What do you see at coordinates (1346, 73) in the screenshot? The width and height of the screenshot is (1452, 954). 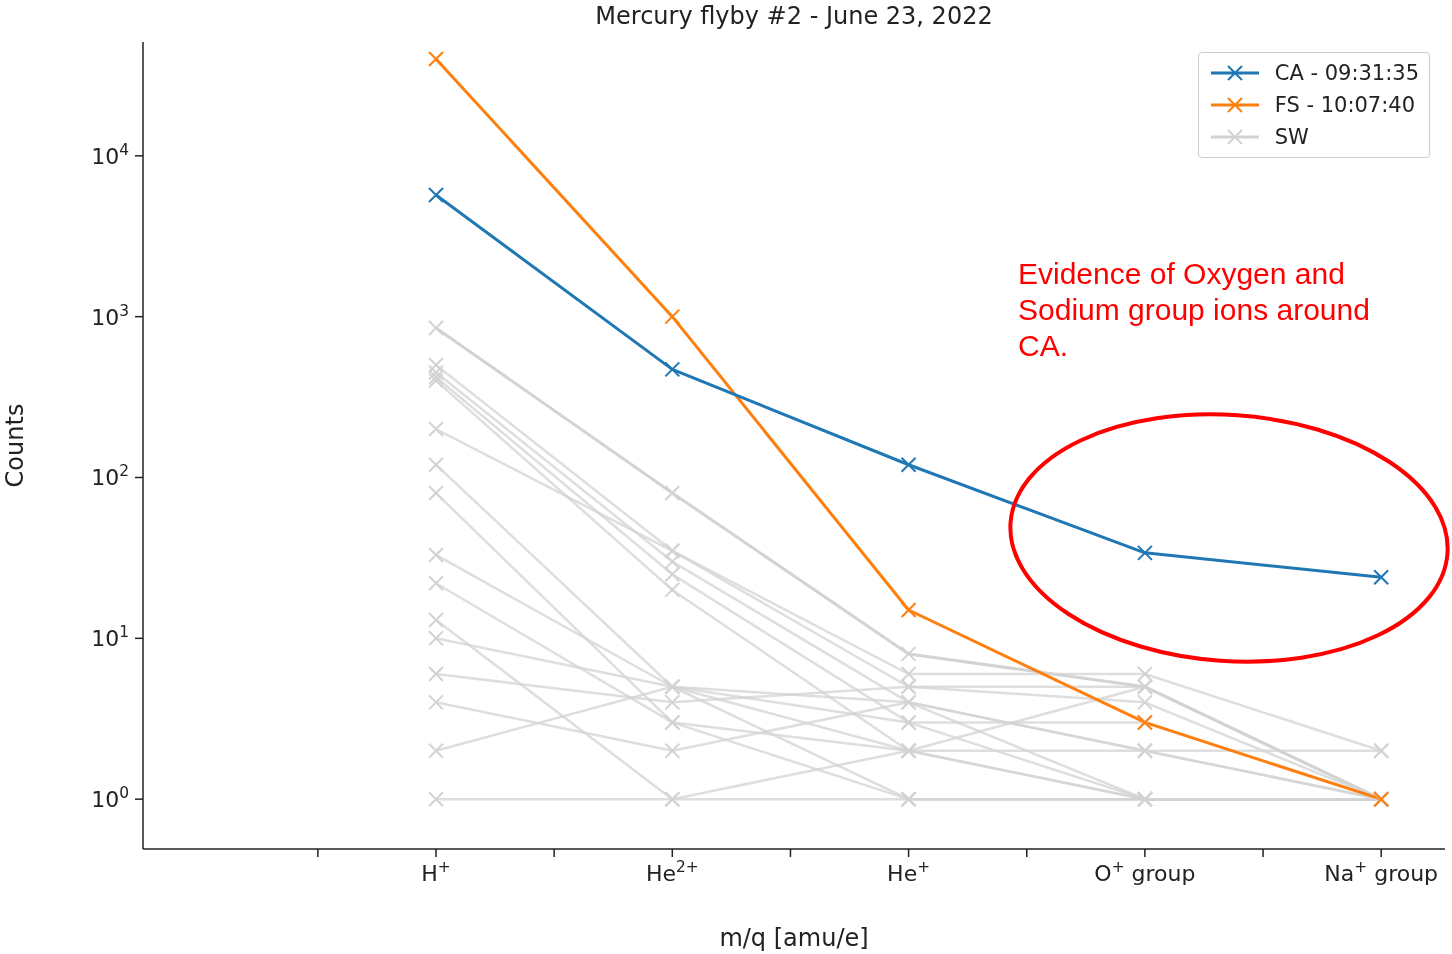 I see `legend-label: CA - 09:31:35` at bounding box center [1346, 73].